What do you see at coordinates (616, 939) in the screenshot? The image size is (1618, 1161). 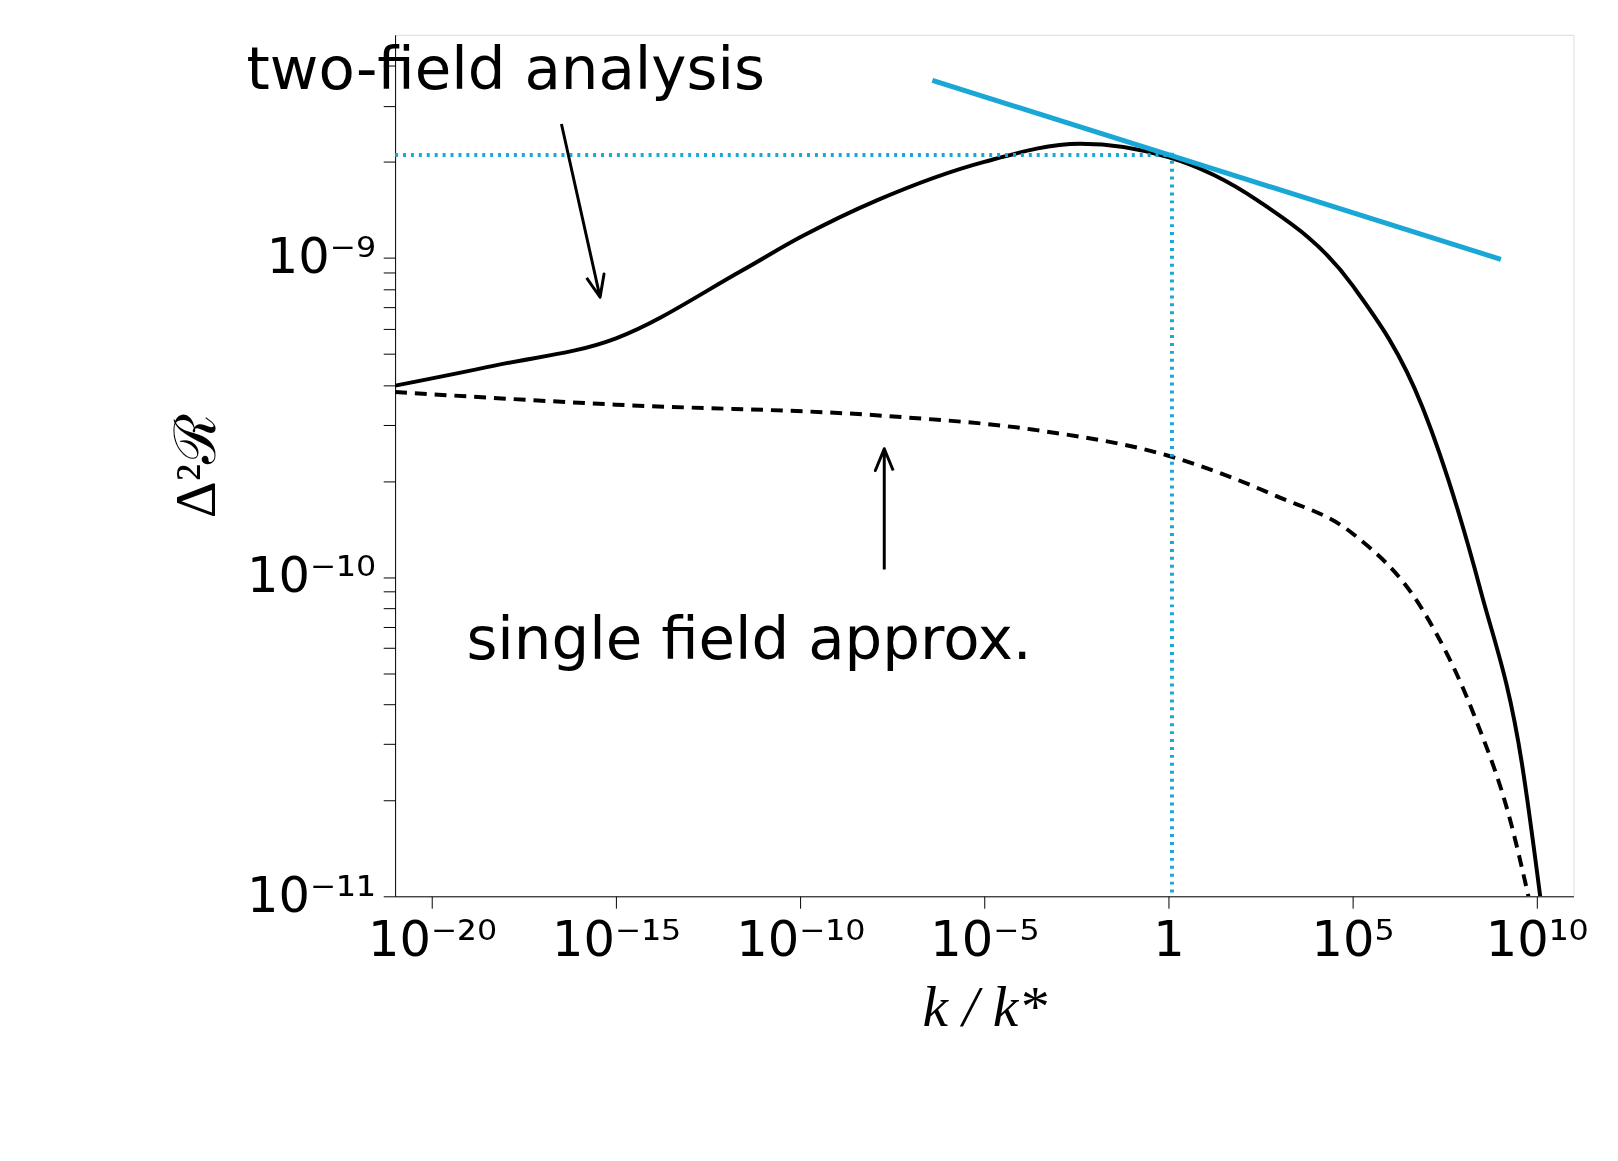 I see `x-tick-label: 10⁻¹⁵` at bounding box center [616, 939].